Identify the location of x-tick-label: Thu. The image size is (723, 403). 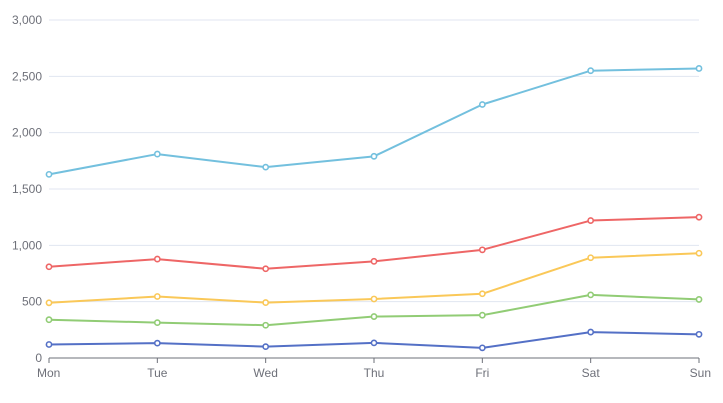
(374, 373).